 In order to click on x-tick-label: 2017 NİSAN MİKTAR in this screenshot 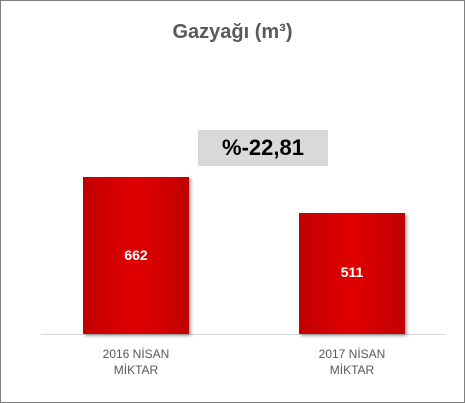, I will do `click(352, 362)`.